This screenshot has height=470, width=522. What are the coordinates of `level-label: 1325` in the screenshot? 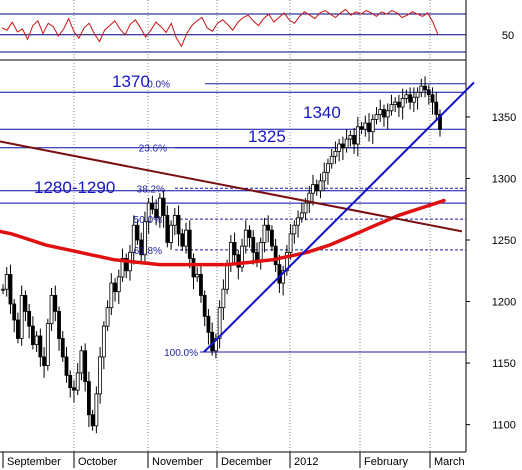 It's located at (267, 136).